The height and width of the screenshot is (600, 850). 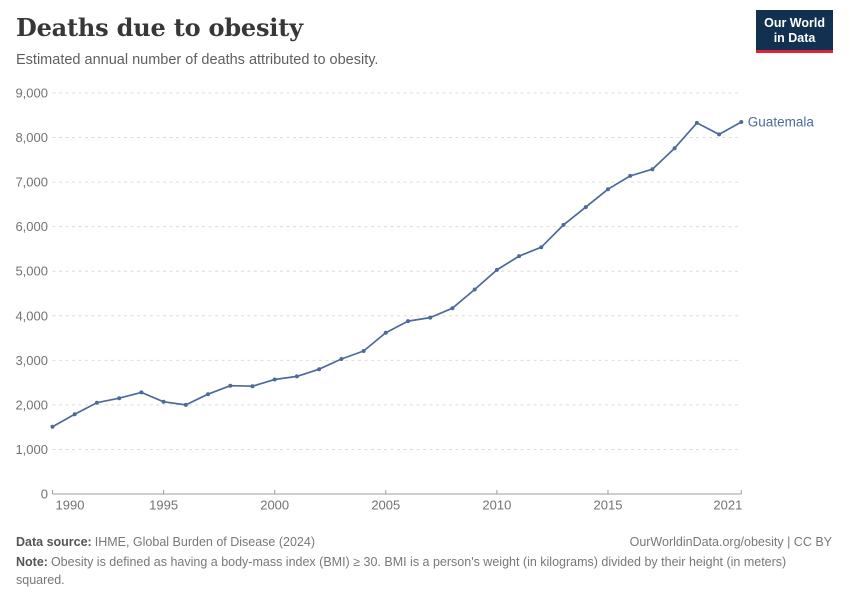 I want to click on x-tick-label: 2015, so click(x=608, y=505).